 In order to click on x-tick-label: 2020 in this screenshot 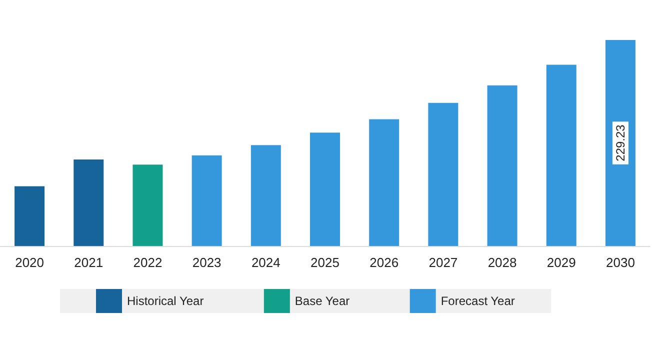, I will do `click(29, 262)`.